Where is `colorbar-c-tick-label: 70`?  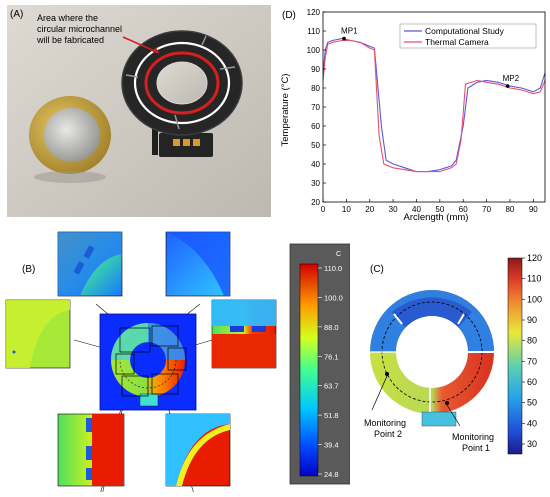 colorbar-c-tick-label: 70 is located at coordinates (532, 361).